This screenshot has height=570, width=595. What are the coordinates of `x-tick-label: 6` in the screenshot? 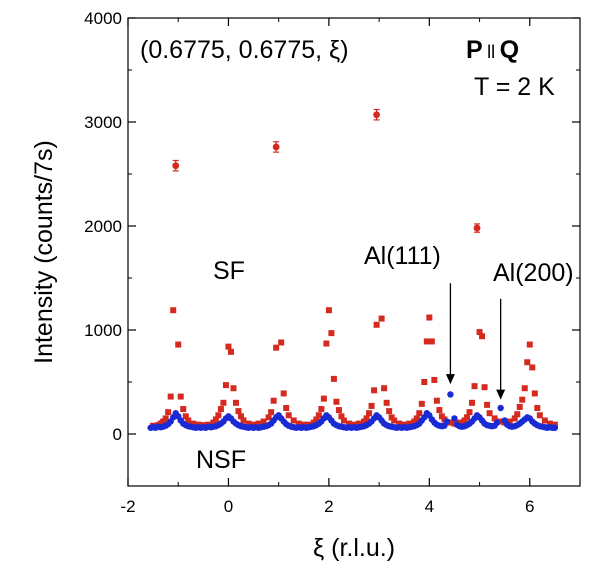 It's located at (529, 506).